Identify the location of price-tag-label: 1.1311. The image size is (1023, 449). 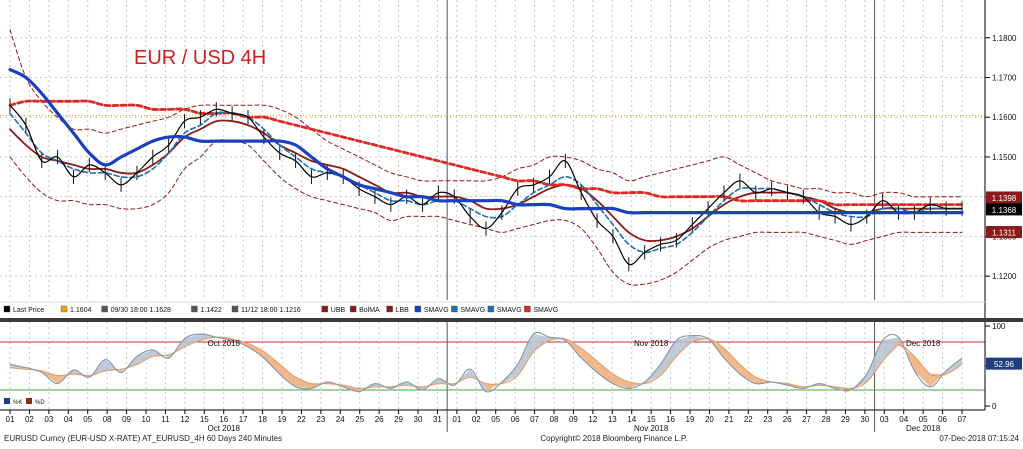
(1004, 233).